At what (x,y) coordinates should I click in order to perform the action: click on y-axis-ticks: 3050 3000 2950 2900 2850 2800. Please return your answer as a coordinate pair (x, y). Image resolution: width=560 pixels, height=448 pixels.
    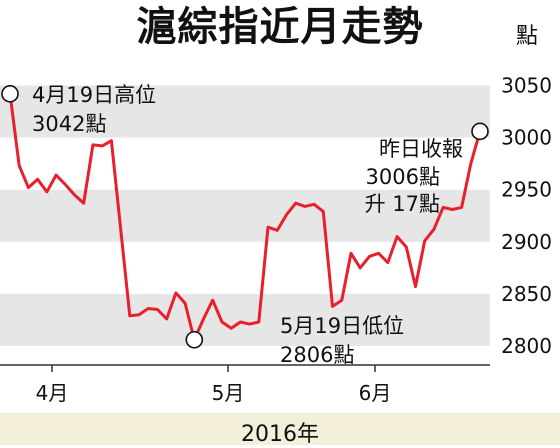
    Looking at the image, I should click on (526, 216).